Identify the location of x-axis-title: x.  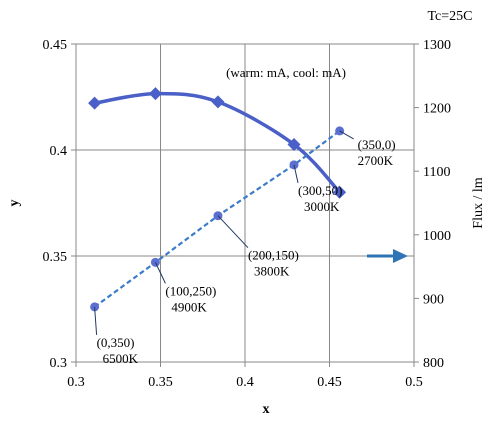
(266, 409).